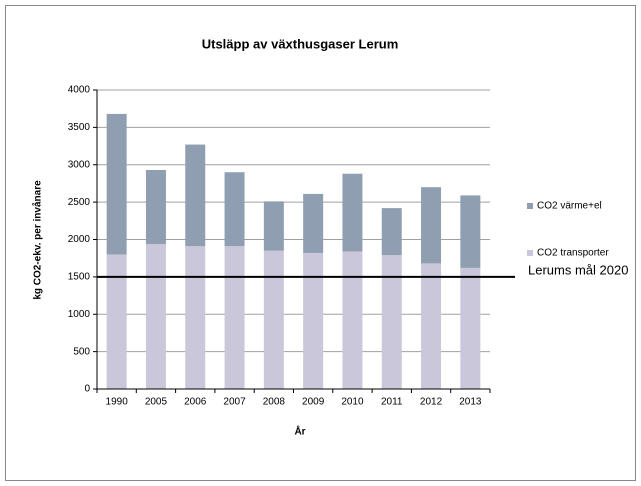 The image size is (641, 486). I want to click on y-tick-label: 1000, so click(79, 314).